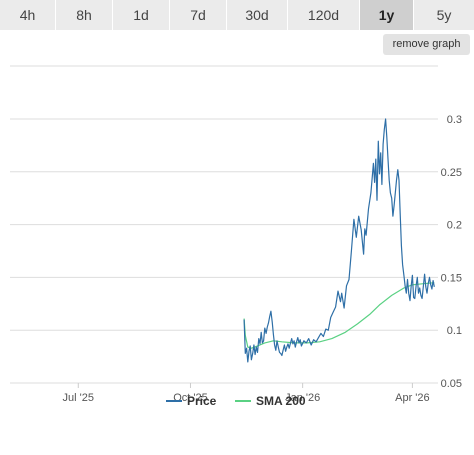 Image resolution: width=474 pixels, height=455 pixels. I want to click on tab-7d: 7d, so click(198, 15).